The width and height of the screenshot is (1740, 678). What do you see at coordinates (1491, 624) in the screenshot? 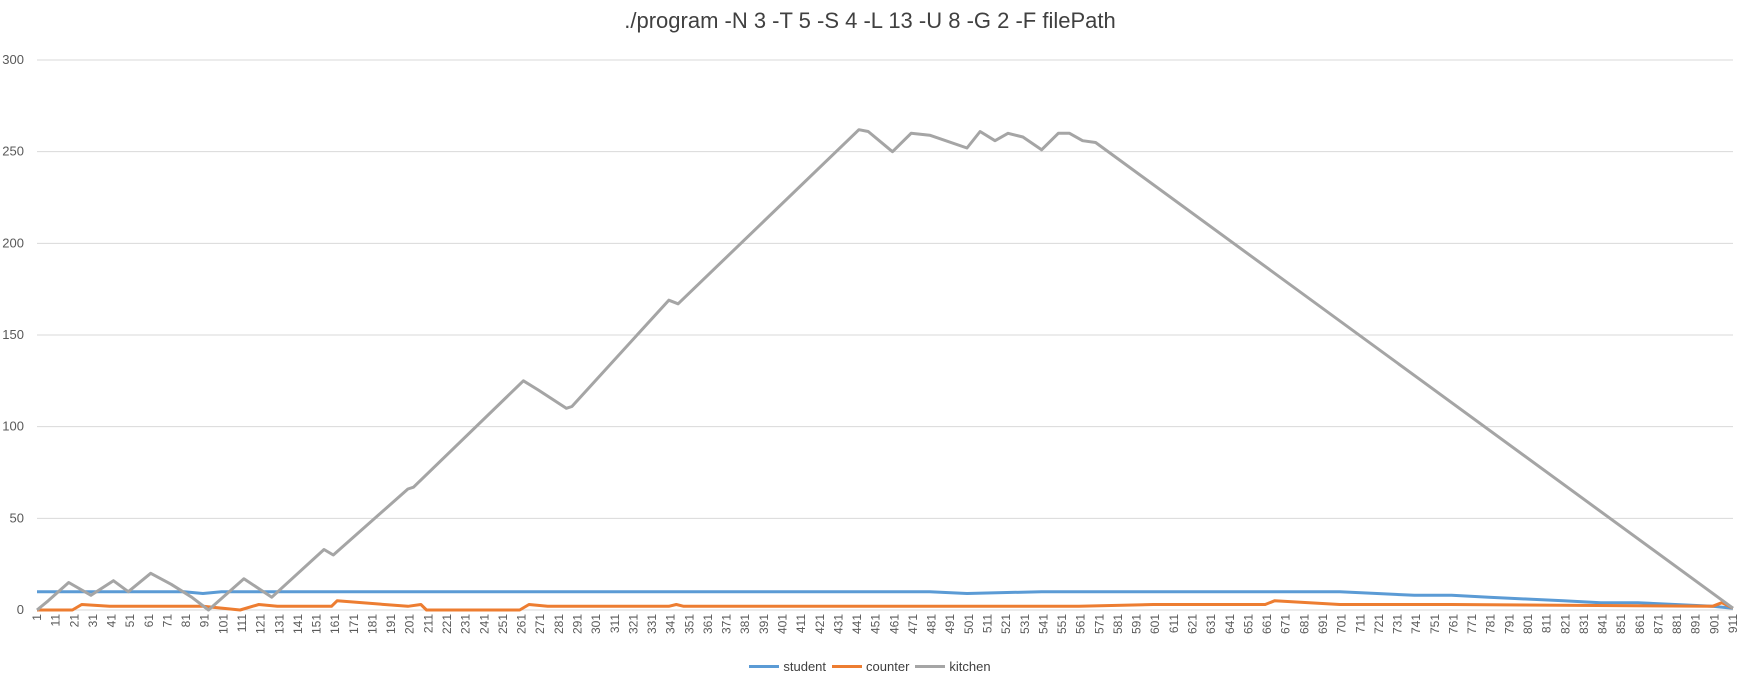
I see `x-tick-label: 781` at bounding box center [1491, 624].